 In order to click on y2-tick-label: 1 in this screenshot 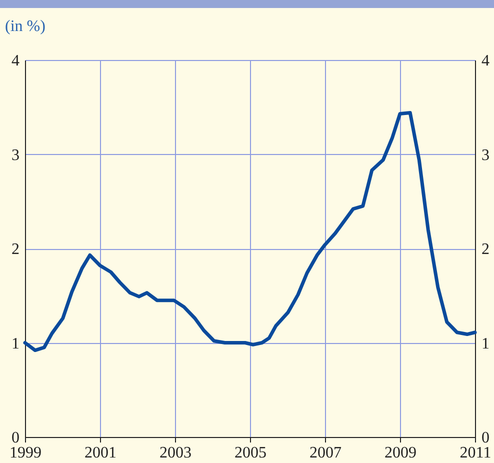, I will do `click(486, 343)`.